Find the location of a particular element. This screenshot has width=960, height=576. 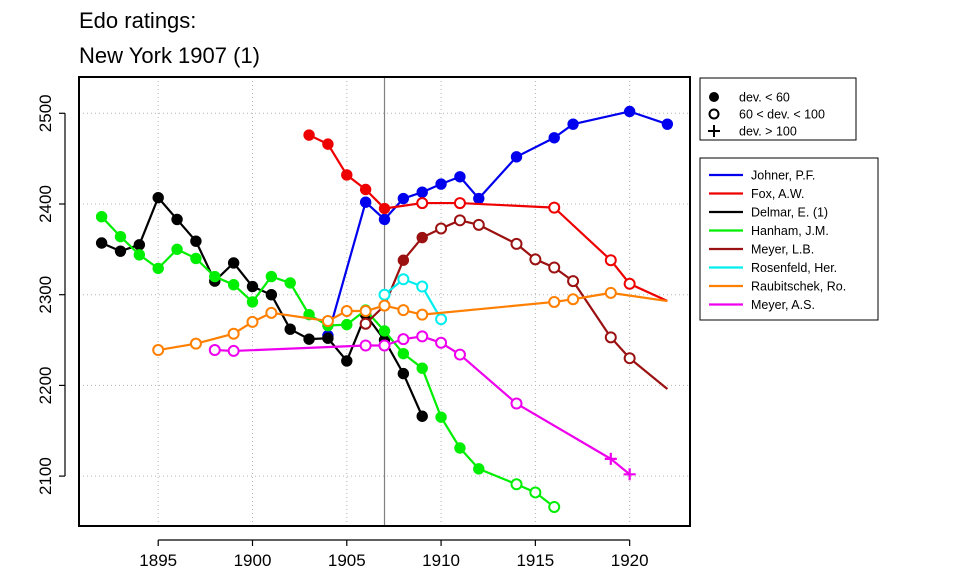

y-tick-label-2400: 2400 is located at coordinates (45, 204).